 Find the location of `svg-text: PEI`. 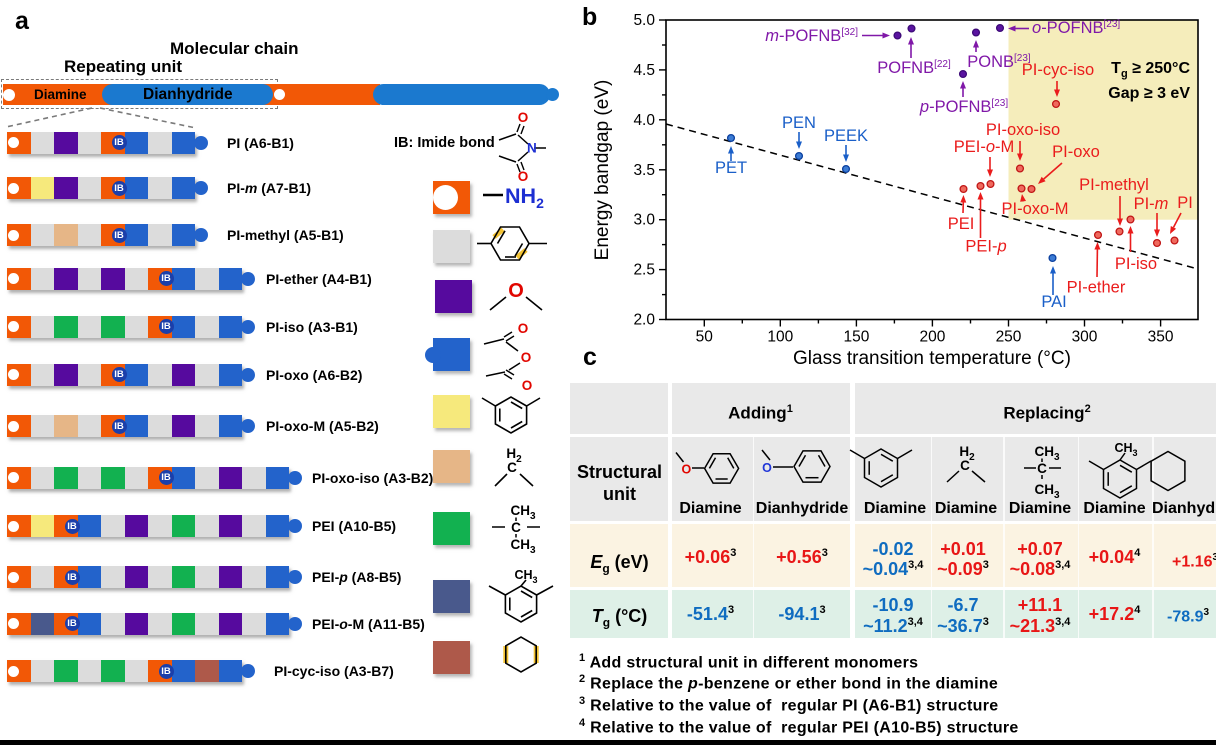

svg-text: PEI is located at coordinates (961, 224).